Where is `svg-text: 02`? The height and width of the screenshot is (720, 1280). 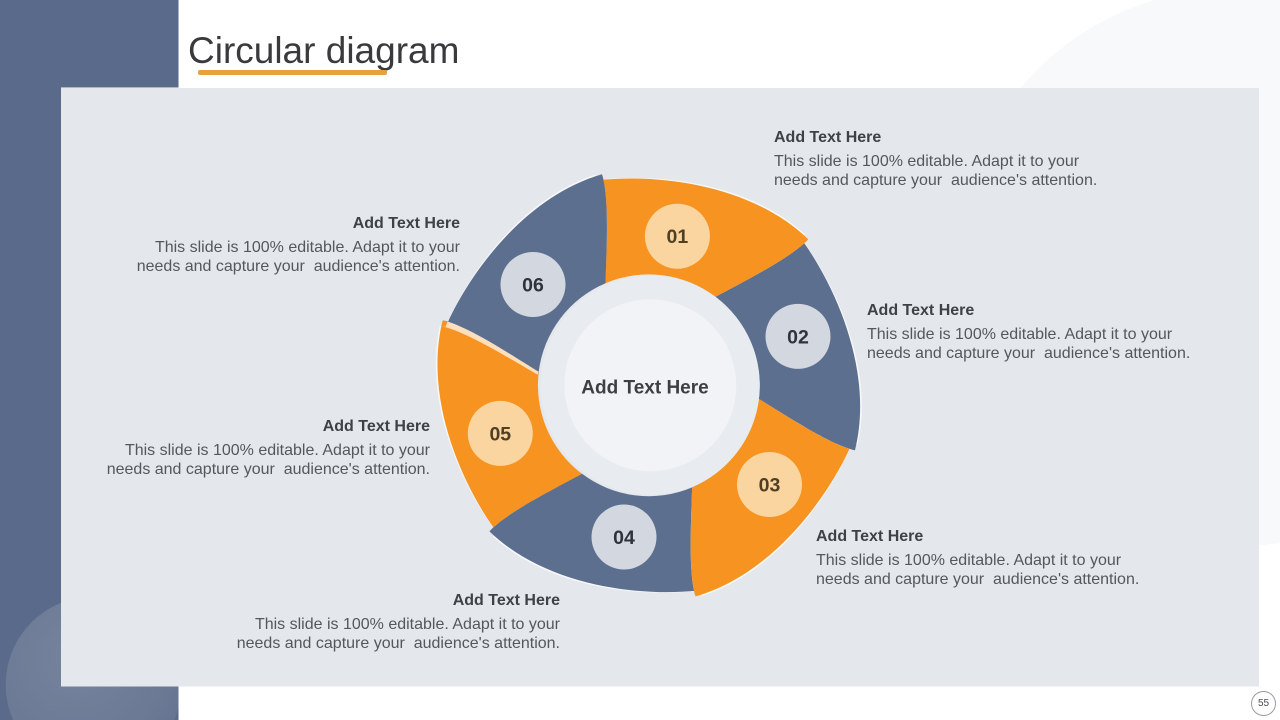 svg-text: 02 is located at coordinates (798, 337).